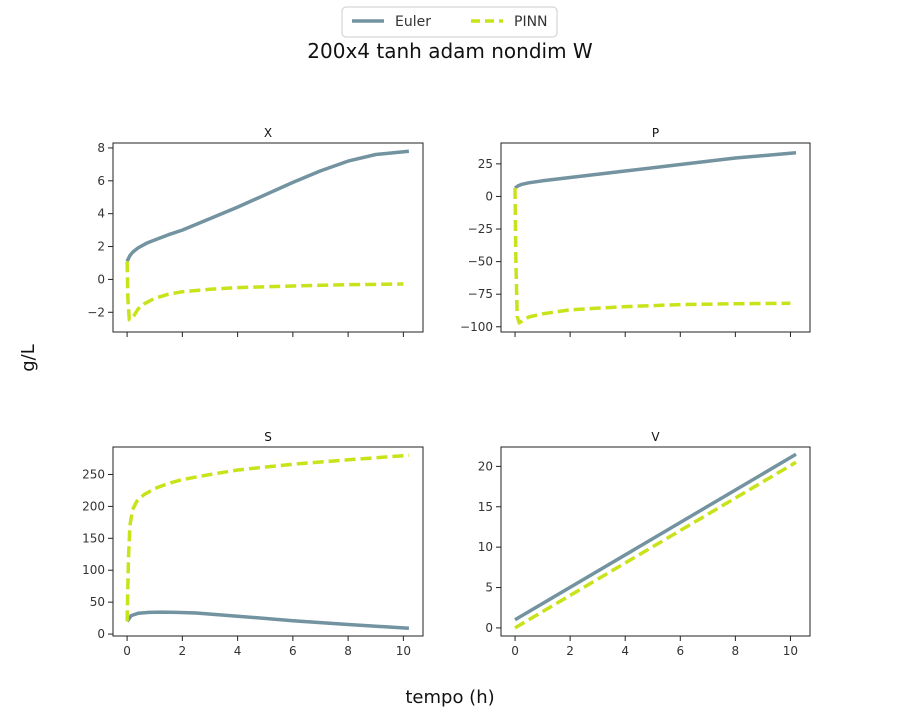 The image size is (900, 715). What do you see at coordinates (268, 133) in the screenshot?
I see `subplot-x-title: X` at bounding box center [268, 133].